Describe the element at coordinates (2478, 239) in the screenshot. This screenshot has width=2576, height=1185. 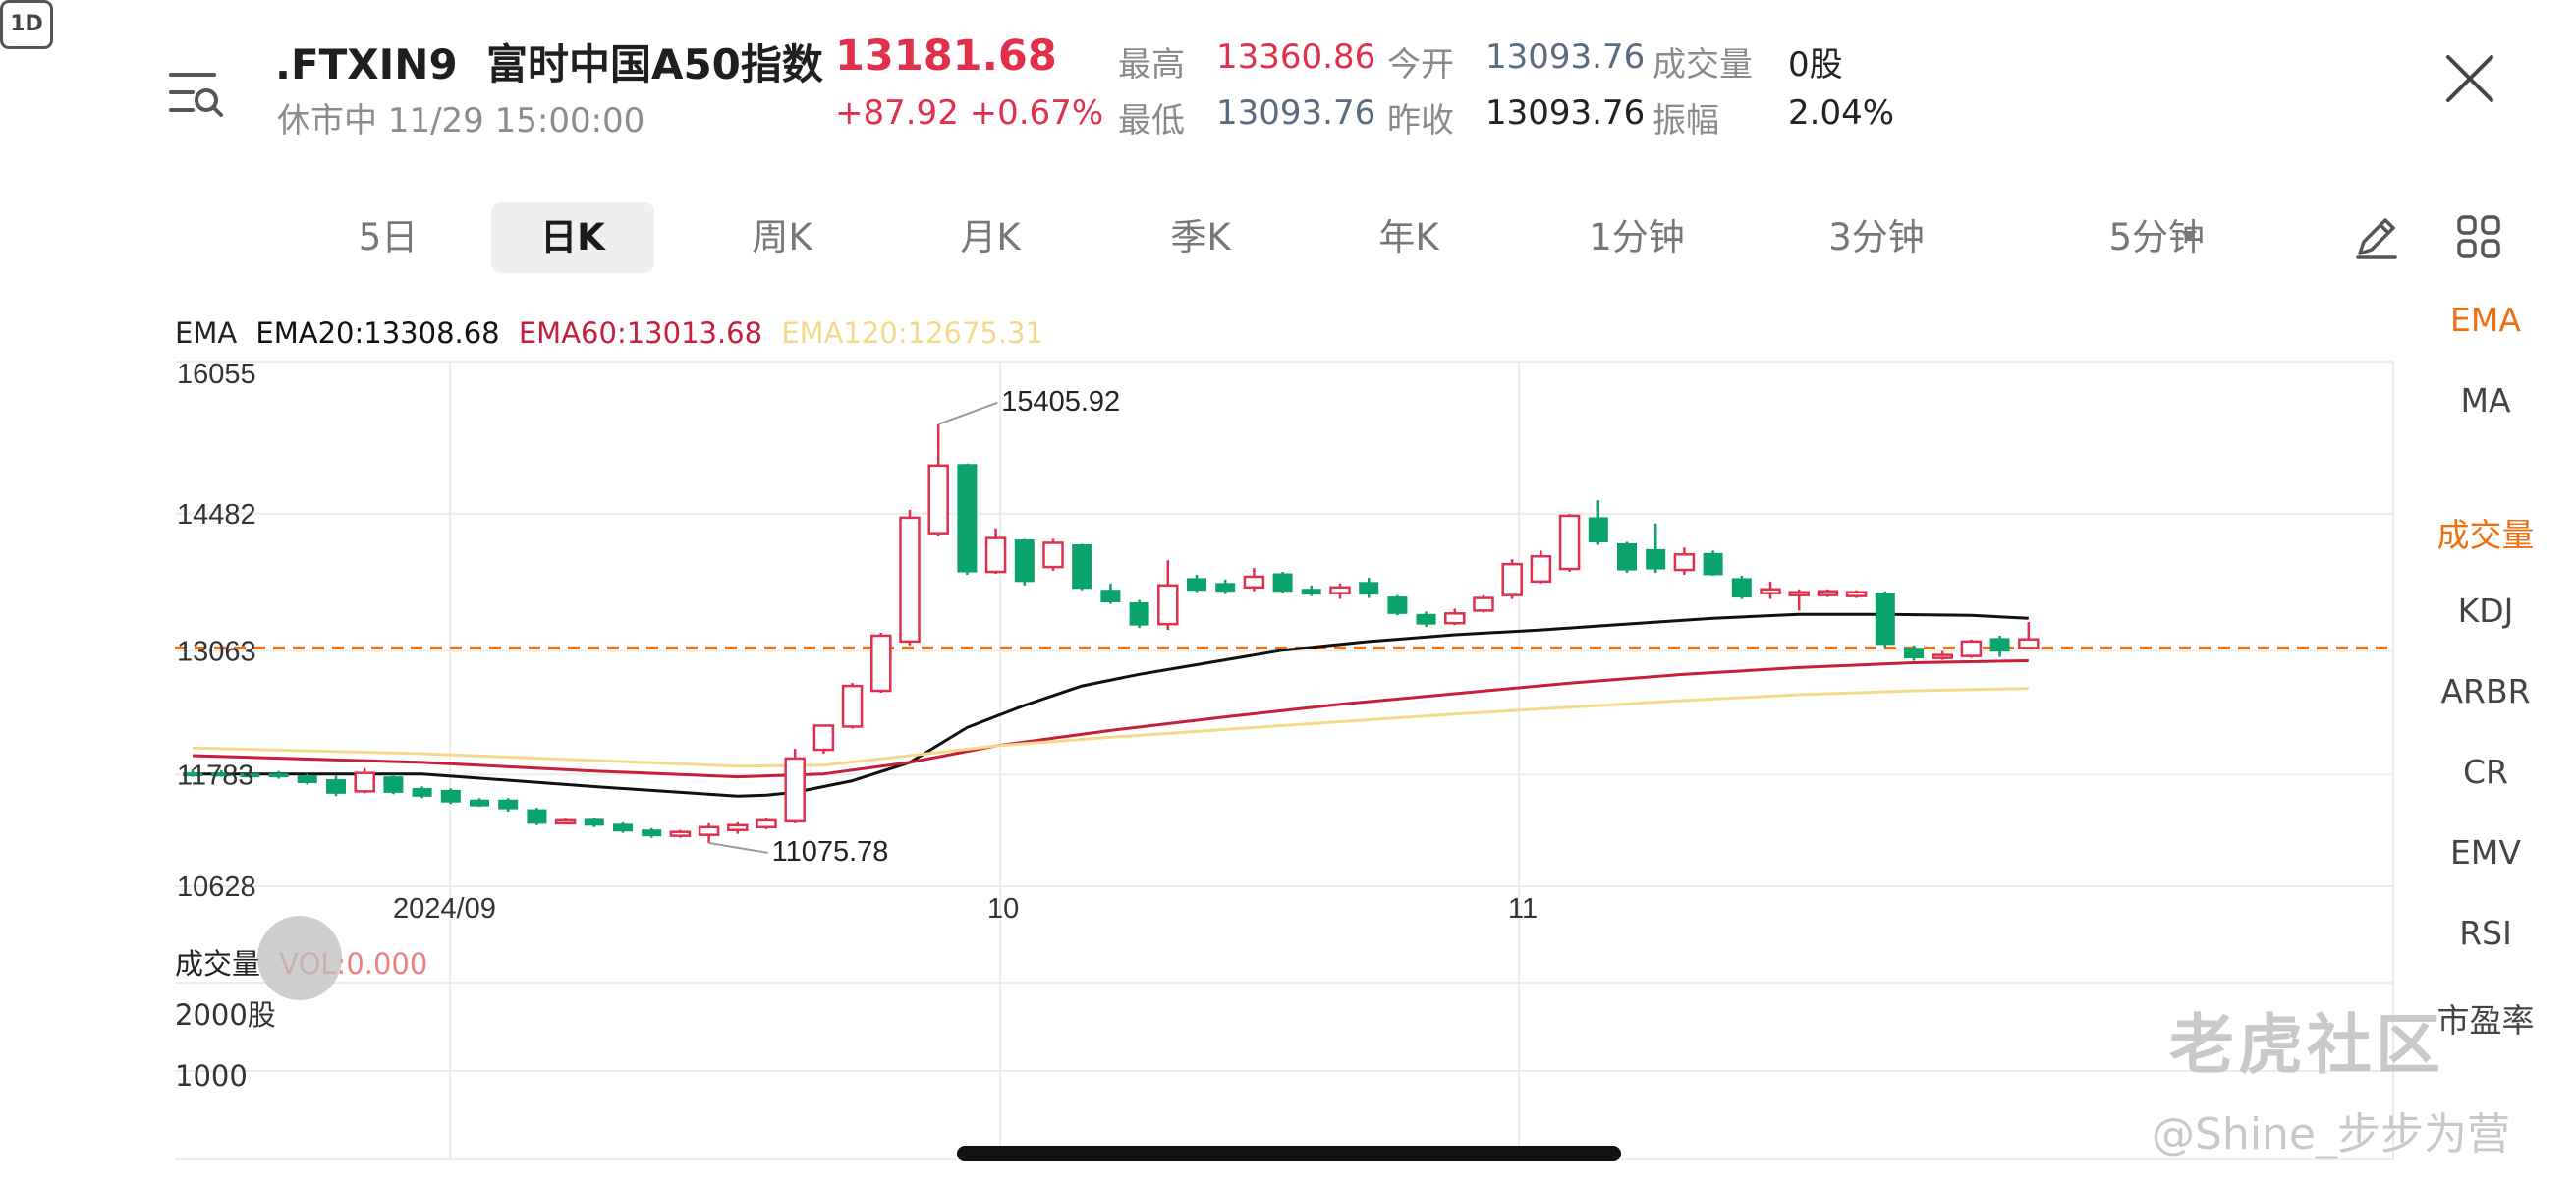
I see `grid-layout-icon` at that location.